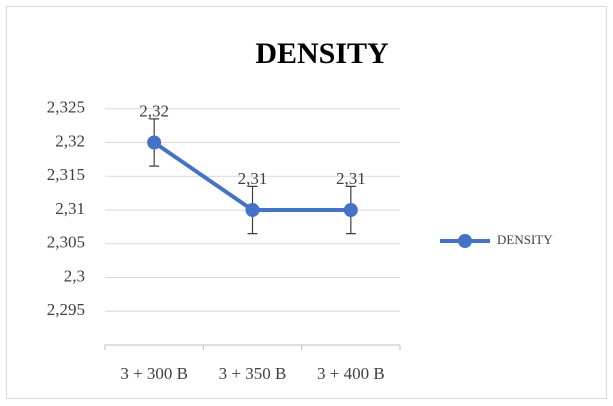 This screenshot has height=406, width=613. I want to click on legend-marker, so click(465, 241).